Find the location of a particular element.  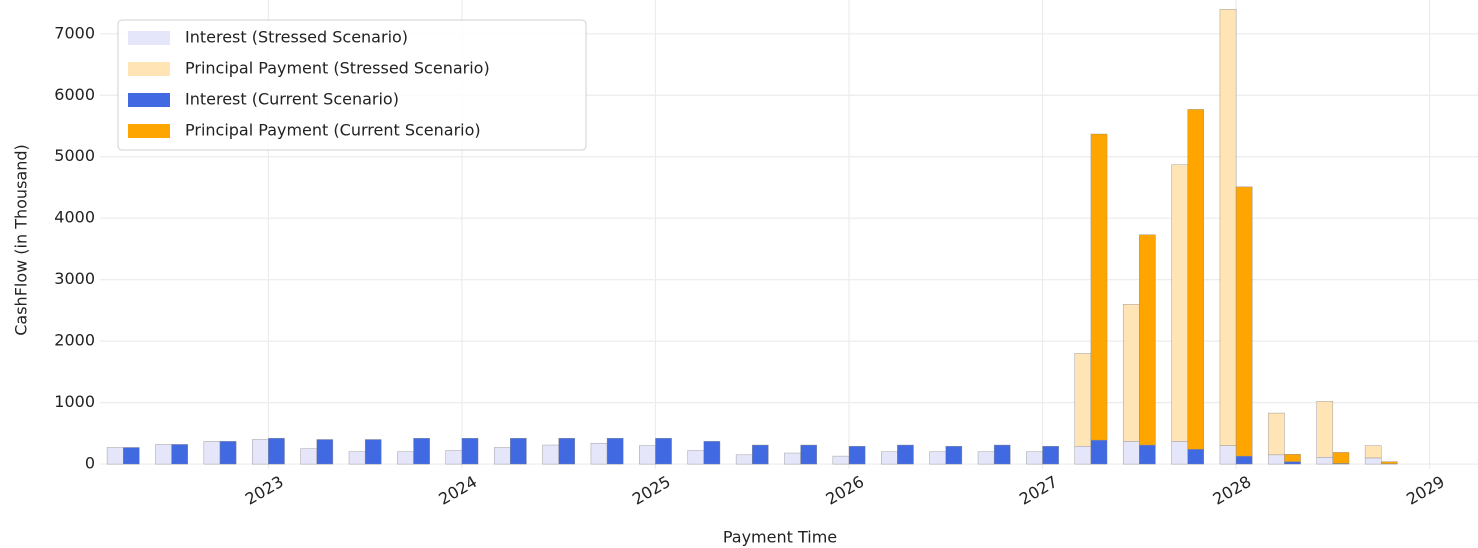

y-tick-label: 6000 is located at coordinates (74, 94).